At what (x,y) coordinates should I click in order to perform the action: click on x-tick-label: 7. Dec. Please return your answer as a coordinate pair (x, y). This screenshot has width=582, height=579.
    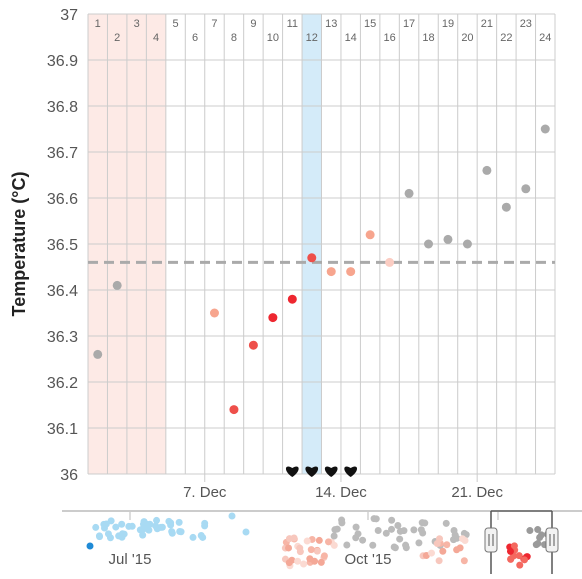
    Looking at the image, I should click on (205, 492).